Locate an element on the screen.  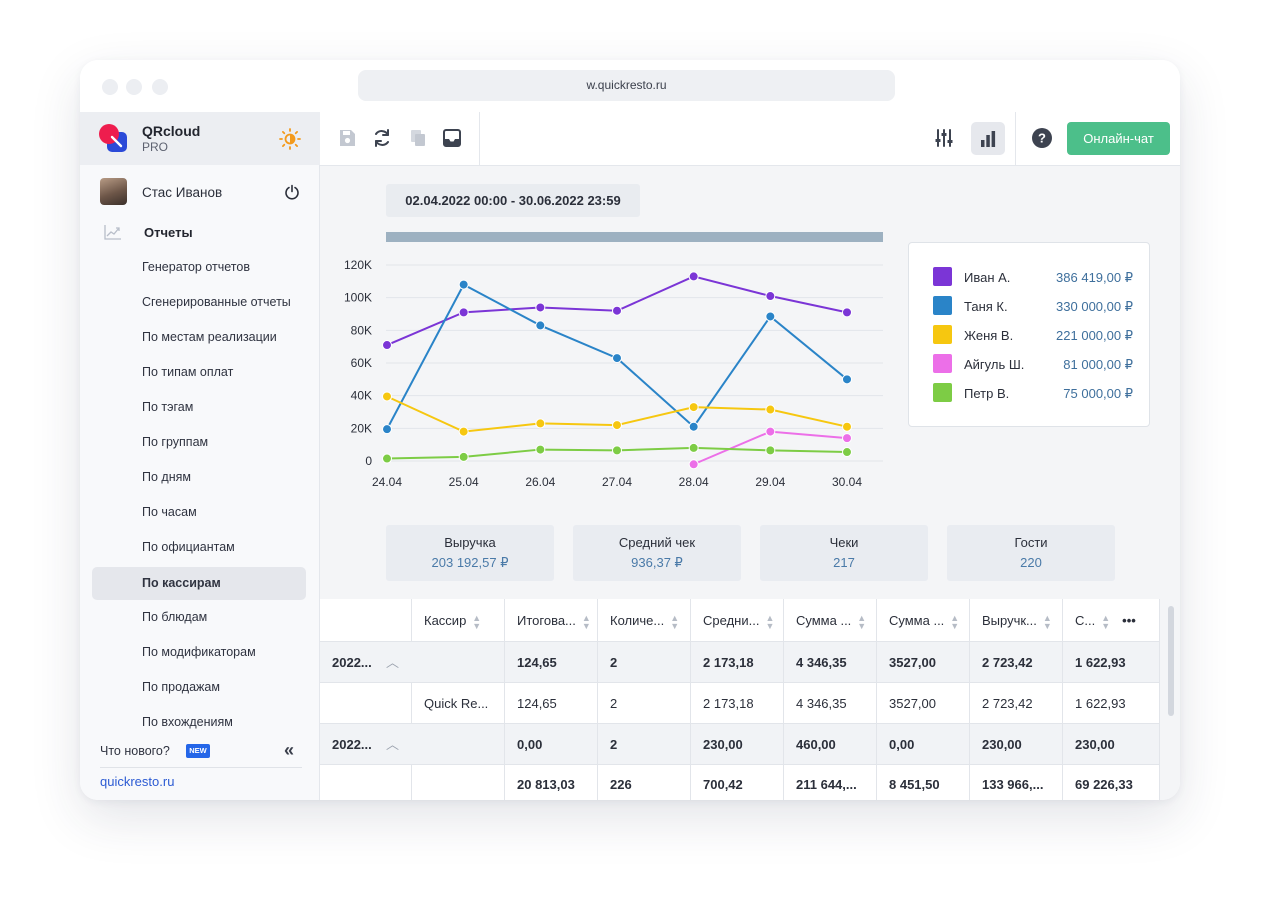
inbox-icon is located at coordinates (452, 138).